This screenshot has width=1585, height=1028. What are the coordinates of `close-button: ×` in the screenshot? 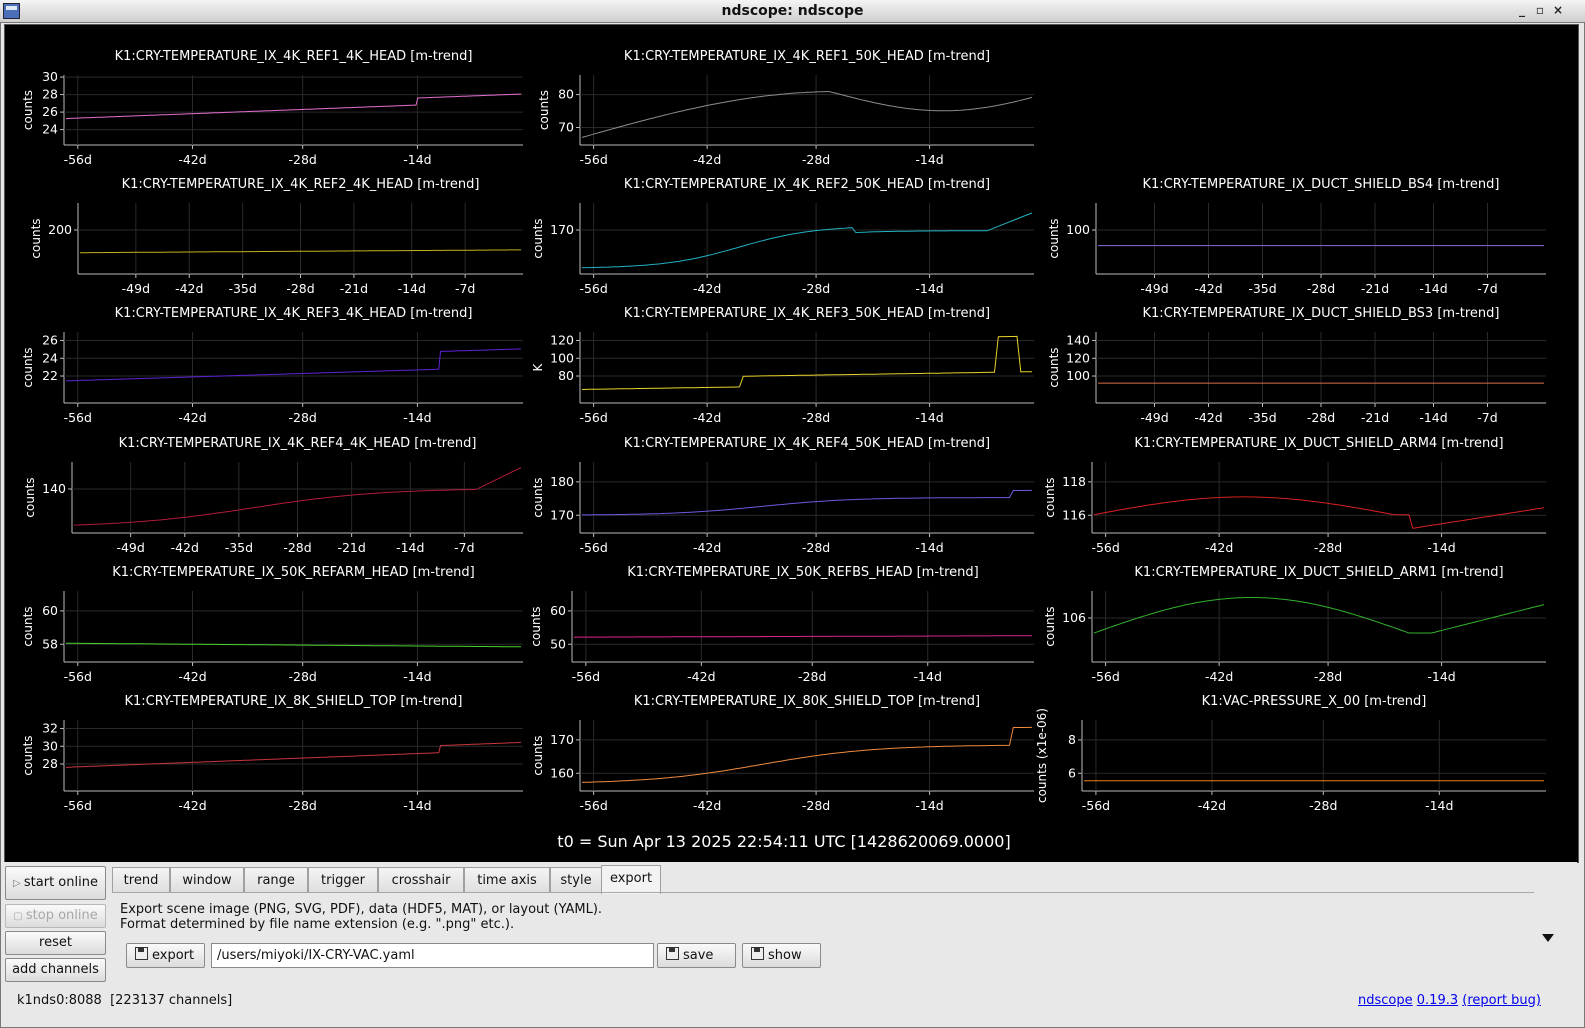 It's located at (1558, 10).